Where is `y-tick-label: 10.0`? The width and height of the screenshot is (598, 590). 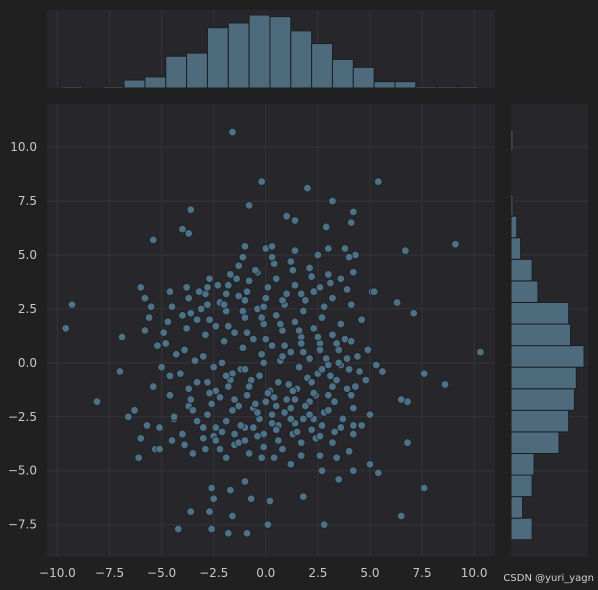 y-tick-label: 10.0 is located at coordinates (23, 147).